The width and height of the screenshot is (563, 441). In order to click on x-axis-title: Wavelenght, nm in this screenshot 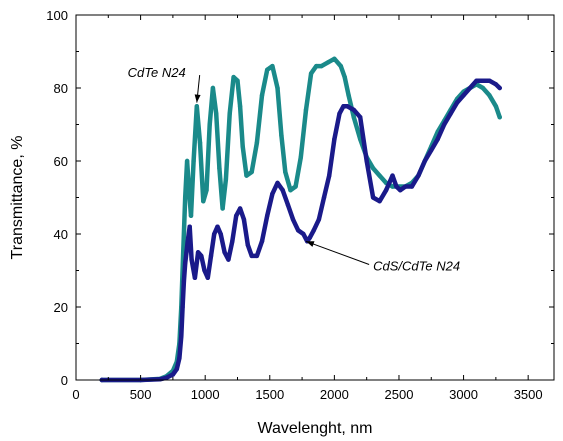, I will do `click(314, 428)`.